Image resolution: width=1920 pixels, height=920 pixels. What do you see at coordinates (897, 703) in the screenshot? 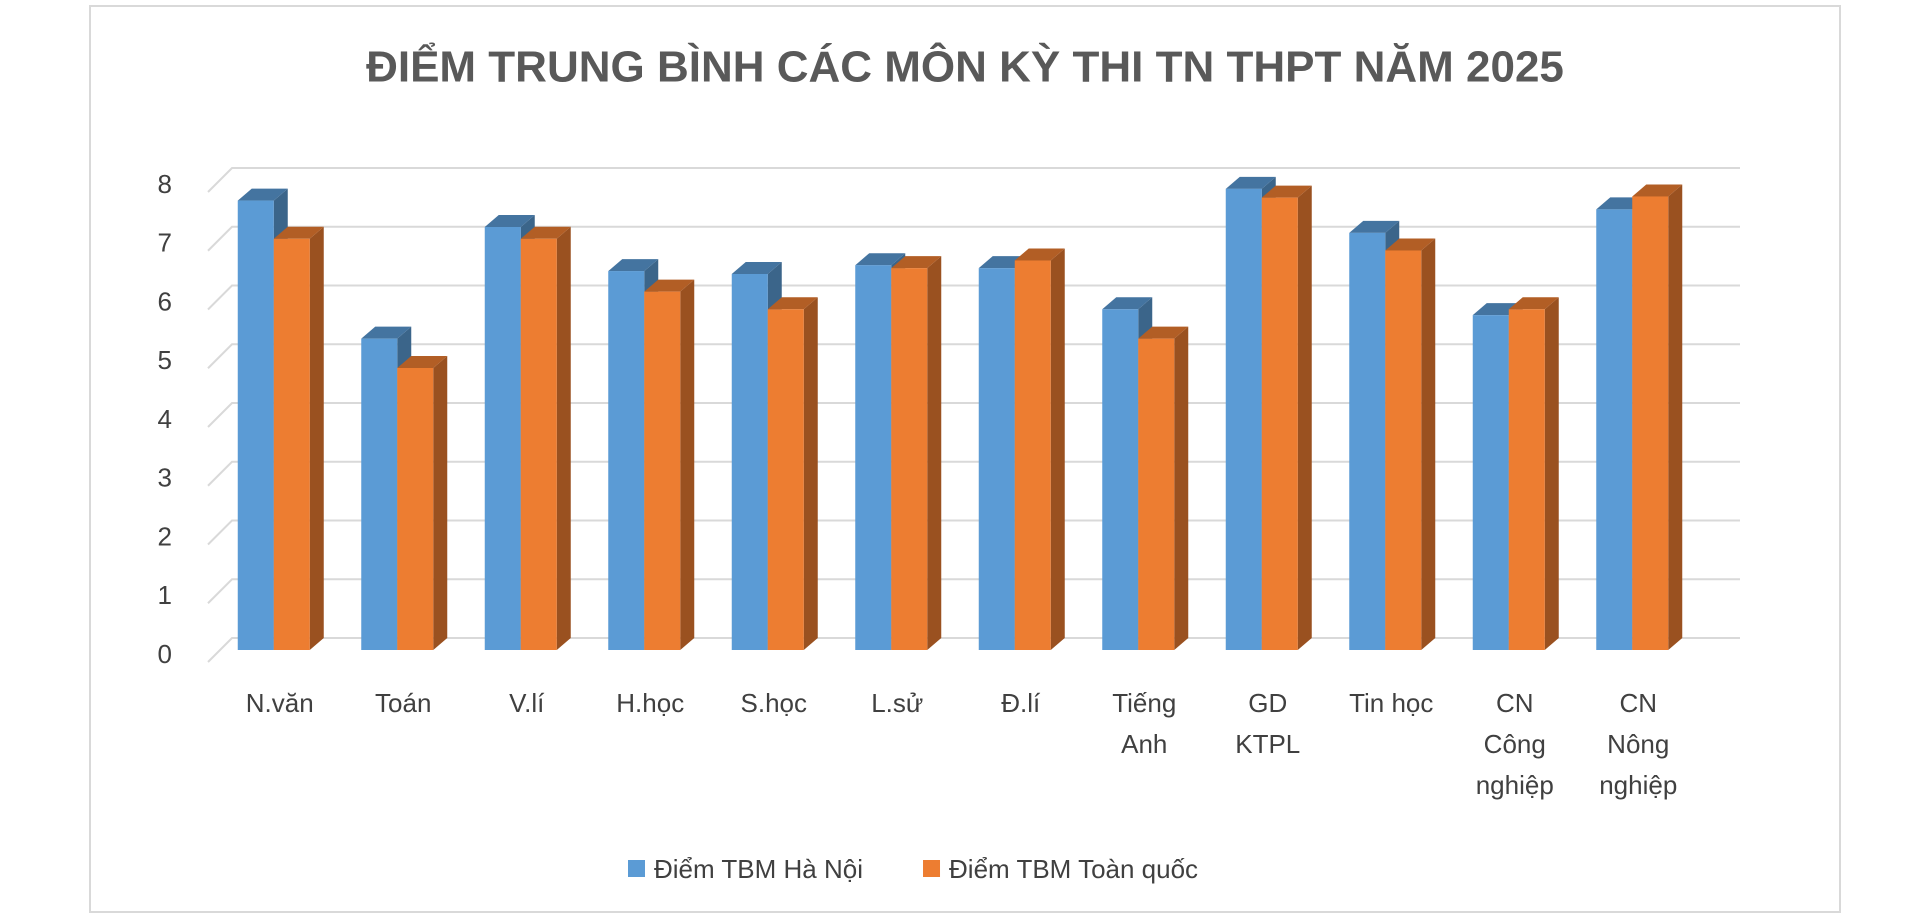
I see `x-tick-label: L.sử` at bounding box center [897, 703].